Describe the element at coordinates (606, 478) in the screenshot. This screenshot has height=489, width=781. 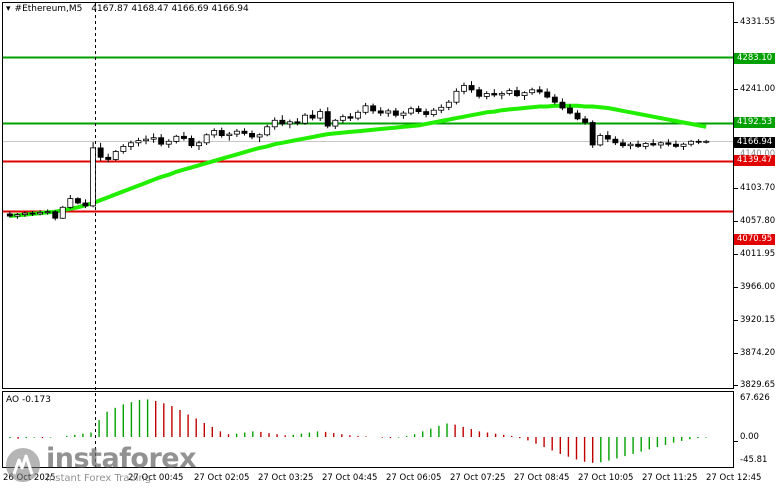
I see `time-axis-label: 27 Oct 10:05` at that location.